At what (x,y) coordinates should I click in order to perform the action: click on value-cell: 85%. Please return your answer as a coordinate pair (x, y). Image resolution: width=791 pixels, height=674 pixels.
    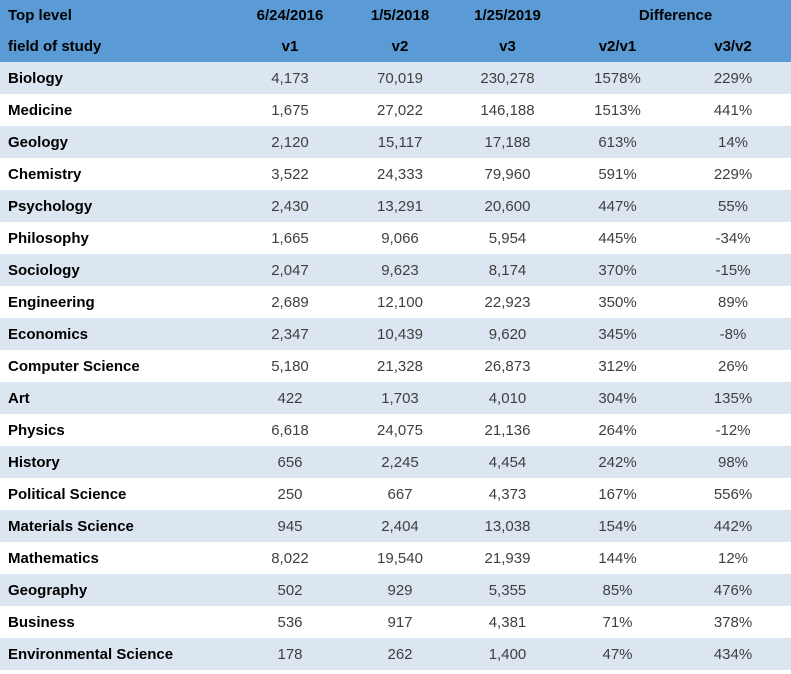
    Looking at the image, I should click on (617, 590).